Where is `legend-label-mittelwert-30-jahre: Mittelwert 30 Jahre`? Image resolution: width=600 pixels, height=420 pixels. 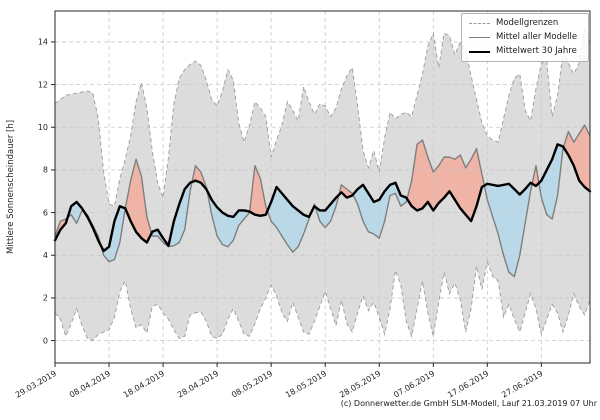
legend-label-mittelwert-30-jahre: Mittelwert 30 Jahre is located at coordinates (536, 51).